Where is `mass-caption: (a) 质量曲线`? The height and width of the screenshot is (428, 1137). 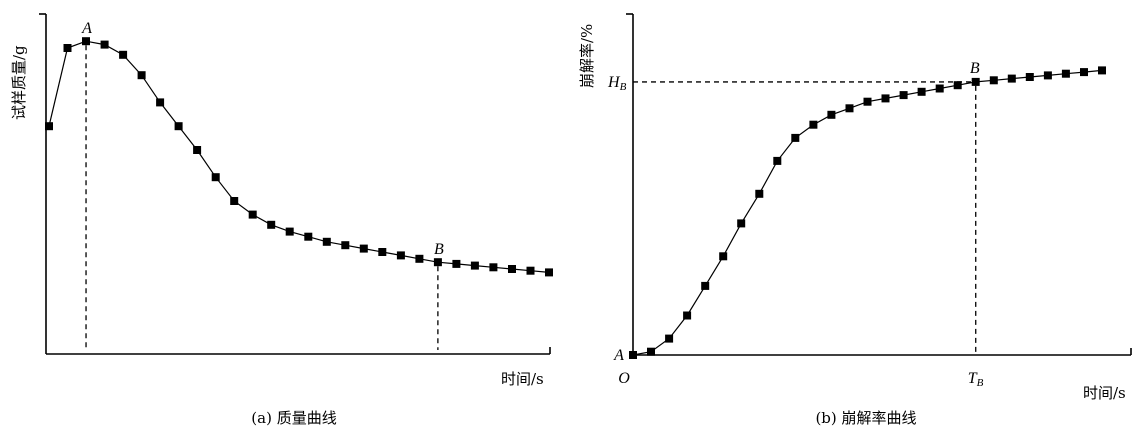 mass-caption: (a) 质量曲线 is located at coordinates (293, 418).